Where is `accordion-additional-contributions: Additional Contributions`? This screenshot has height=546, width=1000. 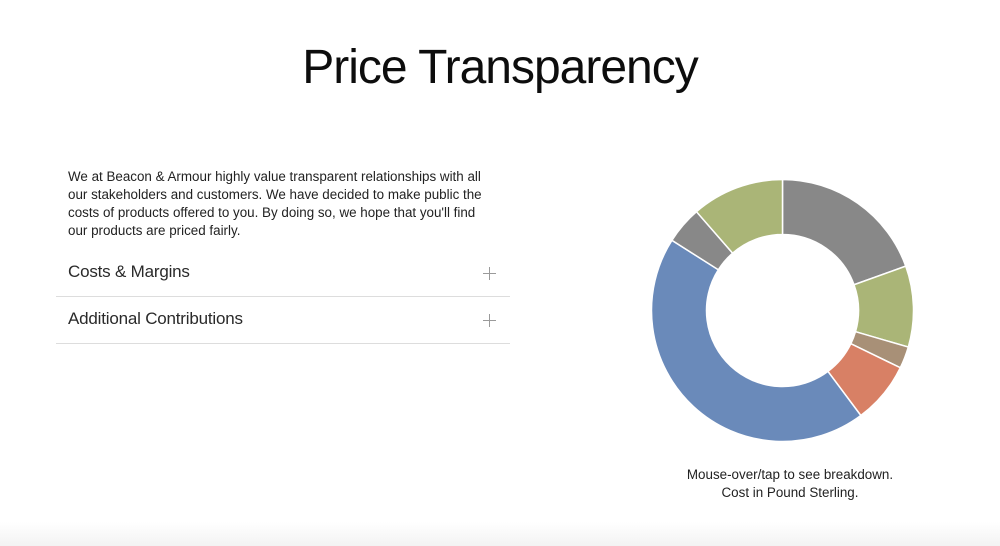 accordion-additional-contributions: Additional Contributions is located at coordinates (283, 320).